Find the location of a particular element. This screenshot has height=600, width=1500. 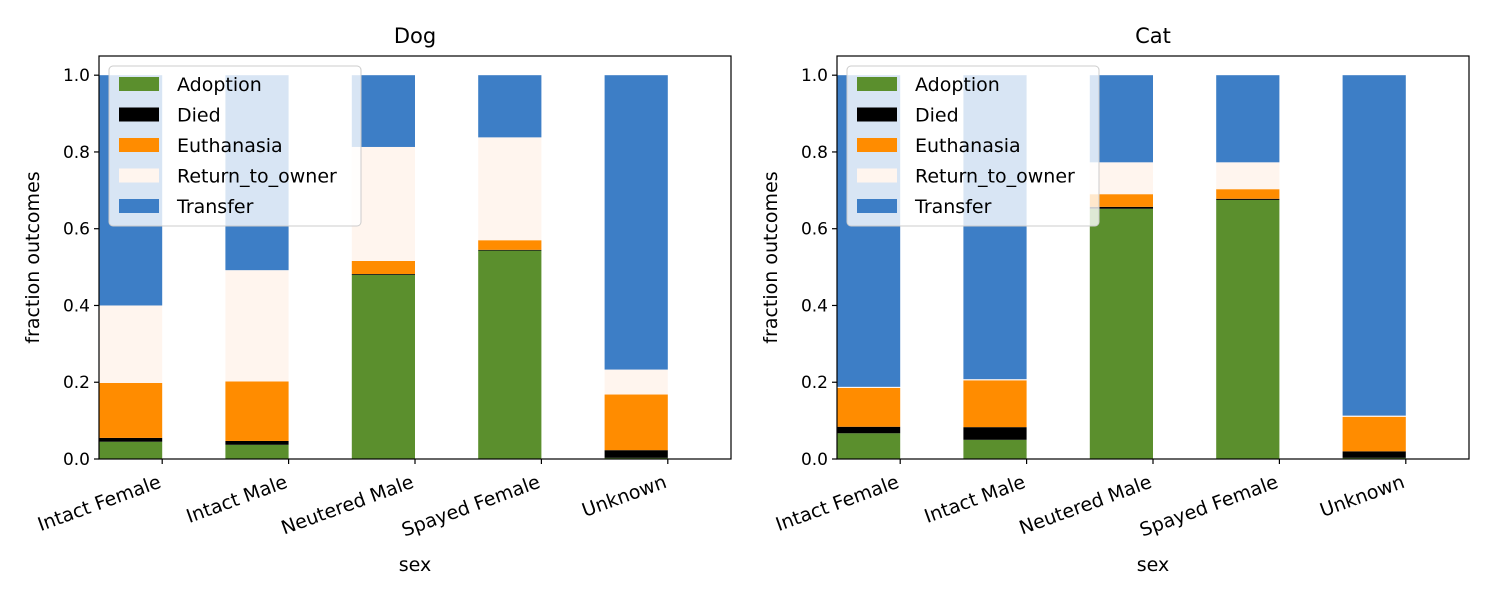

bar-neutered-male-transfer is located at coordinates (383, 111).